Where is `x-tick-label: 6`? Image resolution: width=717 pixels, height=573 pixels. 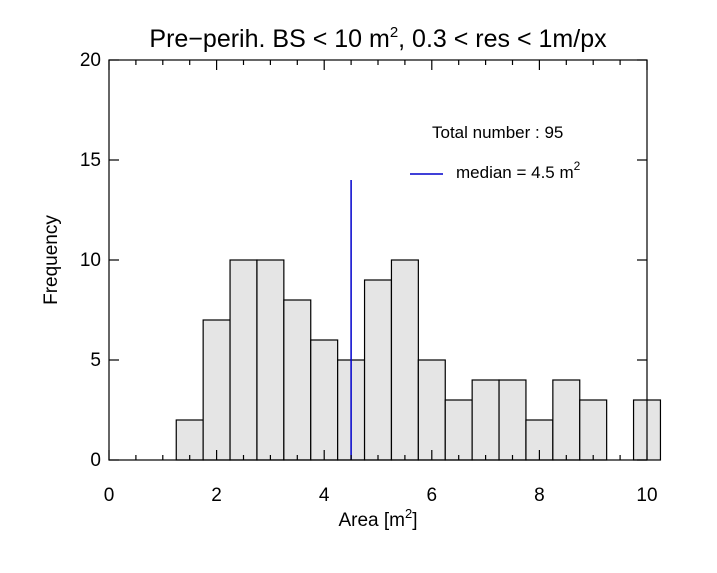 x-tick-label: 6 is located at coordinates (432, 495).